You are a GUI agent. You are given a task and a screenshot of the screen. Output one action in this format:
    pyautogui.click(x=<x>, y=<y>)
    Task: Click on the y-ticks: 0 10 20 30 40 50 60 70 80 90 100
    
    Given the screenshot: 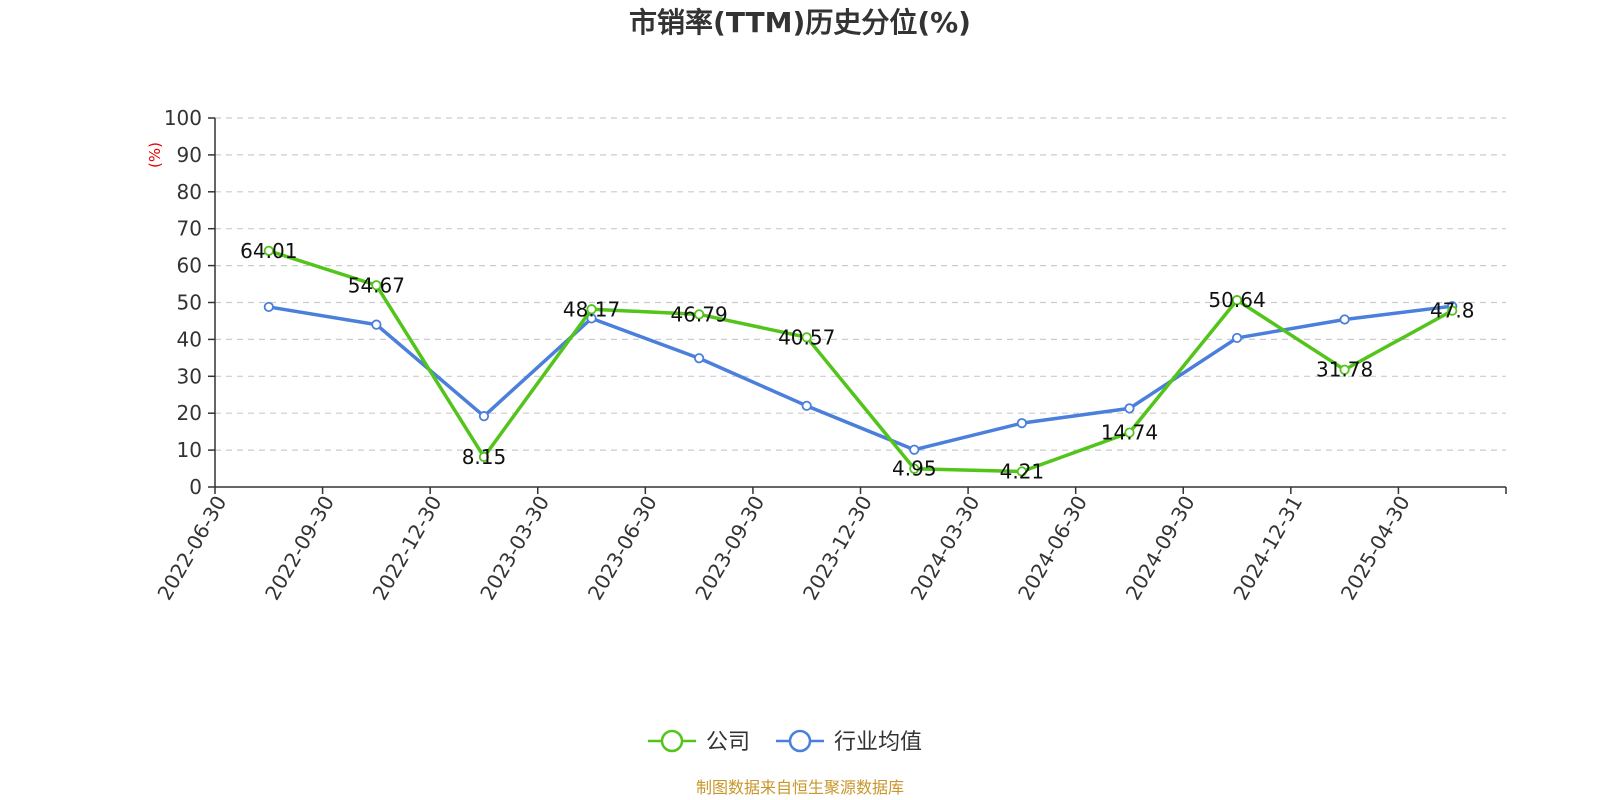 What is the action you would take?
    pyautogui.click(x=189, y=302)
    